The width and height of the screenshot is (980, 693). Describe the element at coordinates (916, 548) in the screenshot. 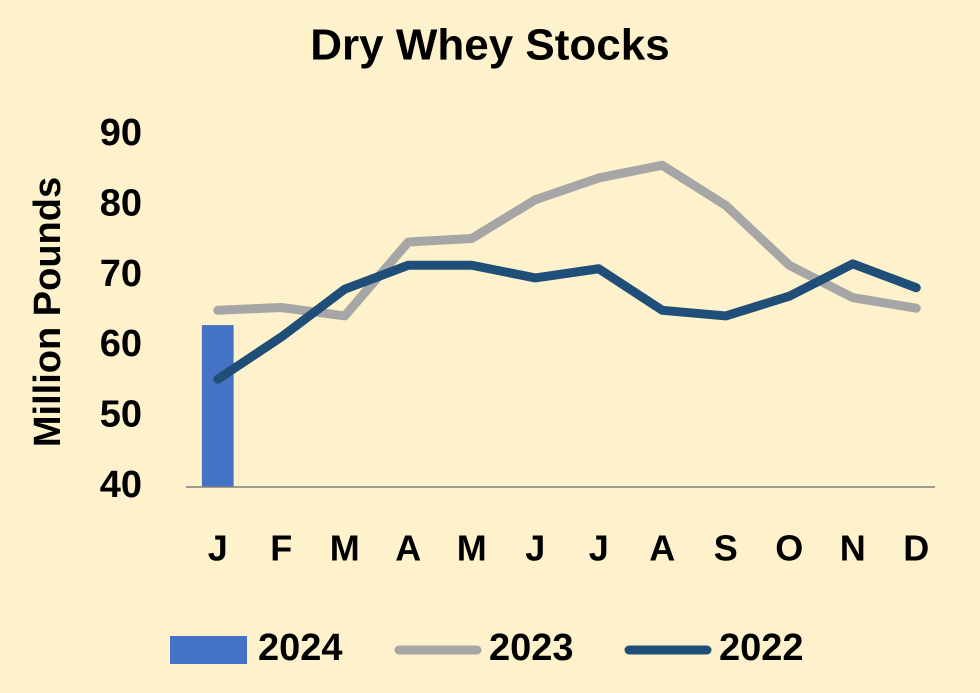

I see `x-tick-label: D` at that location.